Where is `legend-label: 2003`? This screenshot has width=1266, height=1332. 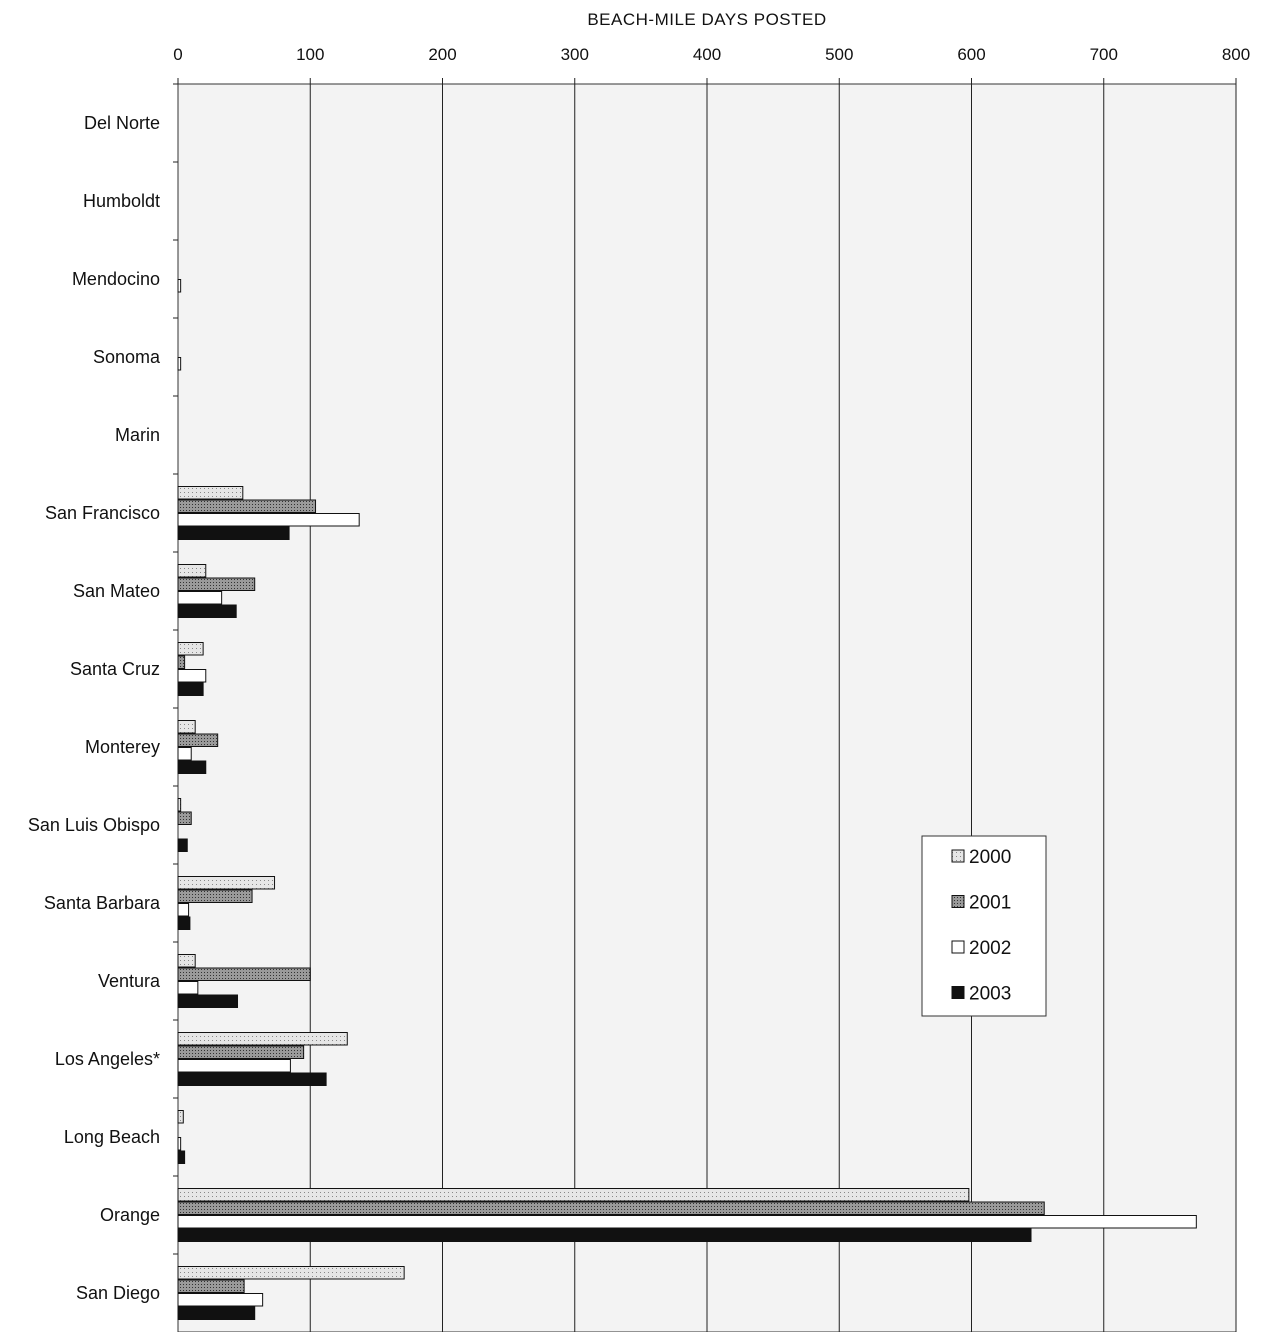
legend-label: 2003 is located at coordinates (990, 994).